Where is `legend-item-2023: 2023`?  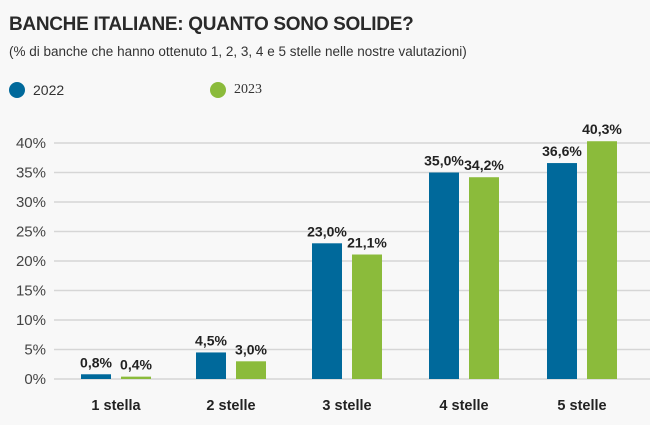
legend-item-2023: 2023 is located at coordinates (236, 90).